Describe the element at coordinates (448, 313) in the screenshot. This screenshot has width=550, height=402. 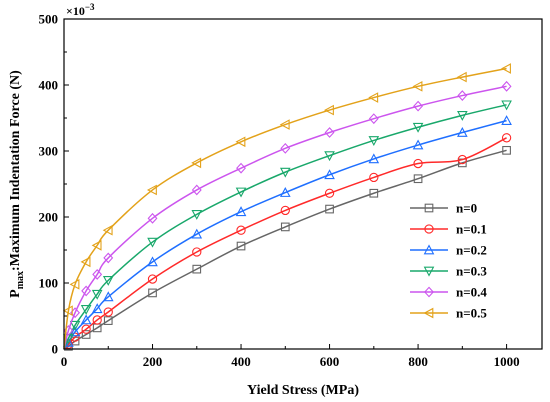
I see `legend-entry: n=0.5` at that location.